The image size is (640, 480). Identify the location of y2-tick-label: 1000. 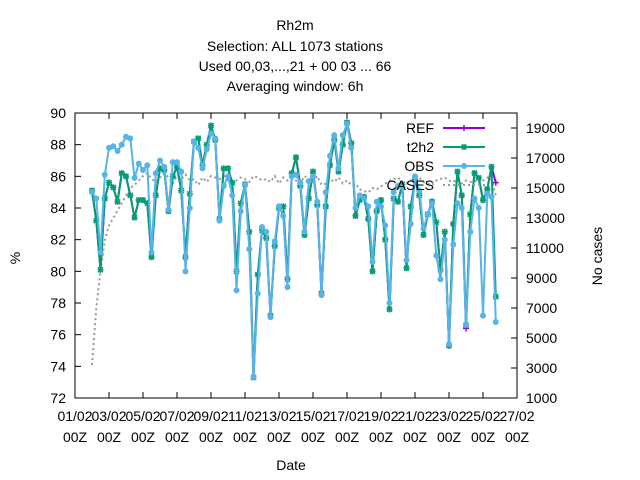
(541, 398).